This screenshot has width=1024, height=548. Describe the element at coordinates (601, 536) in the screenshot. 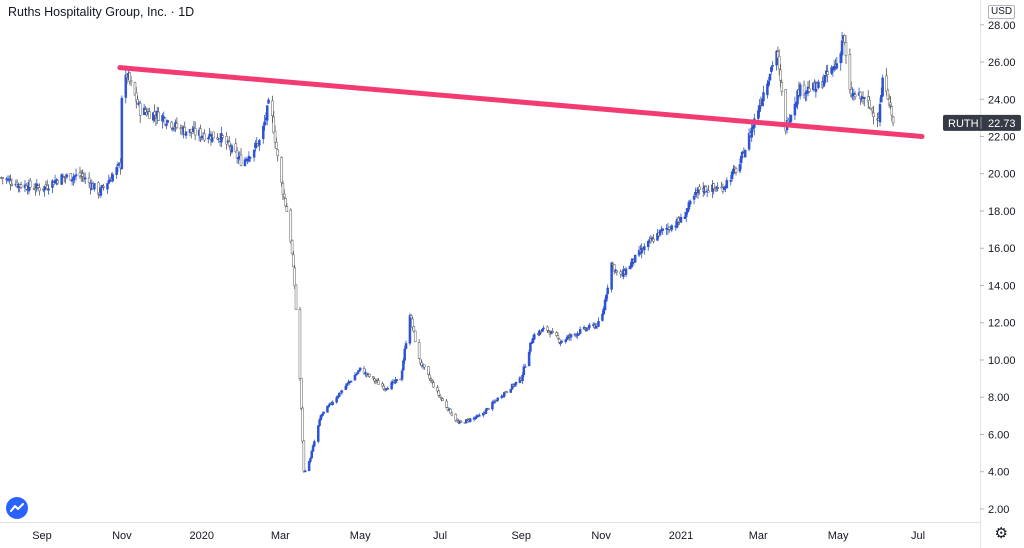

I see `time-tick-label: Nov` at that location.